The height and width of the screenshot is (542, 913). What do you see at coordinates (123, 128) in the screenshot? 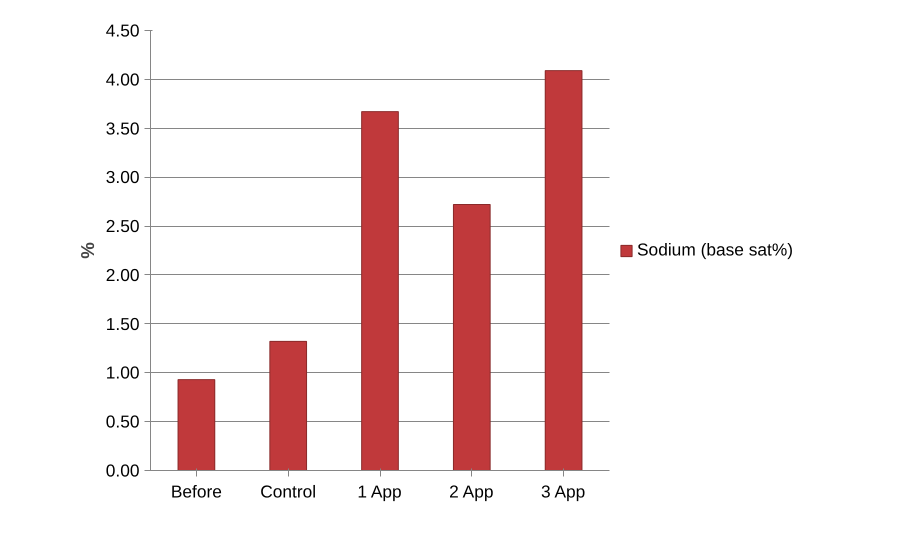
I see `y-tick-label: 3.50` at bounding box center [123, 128].